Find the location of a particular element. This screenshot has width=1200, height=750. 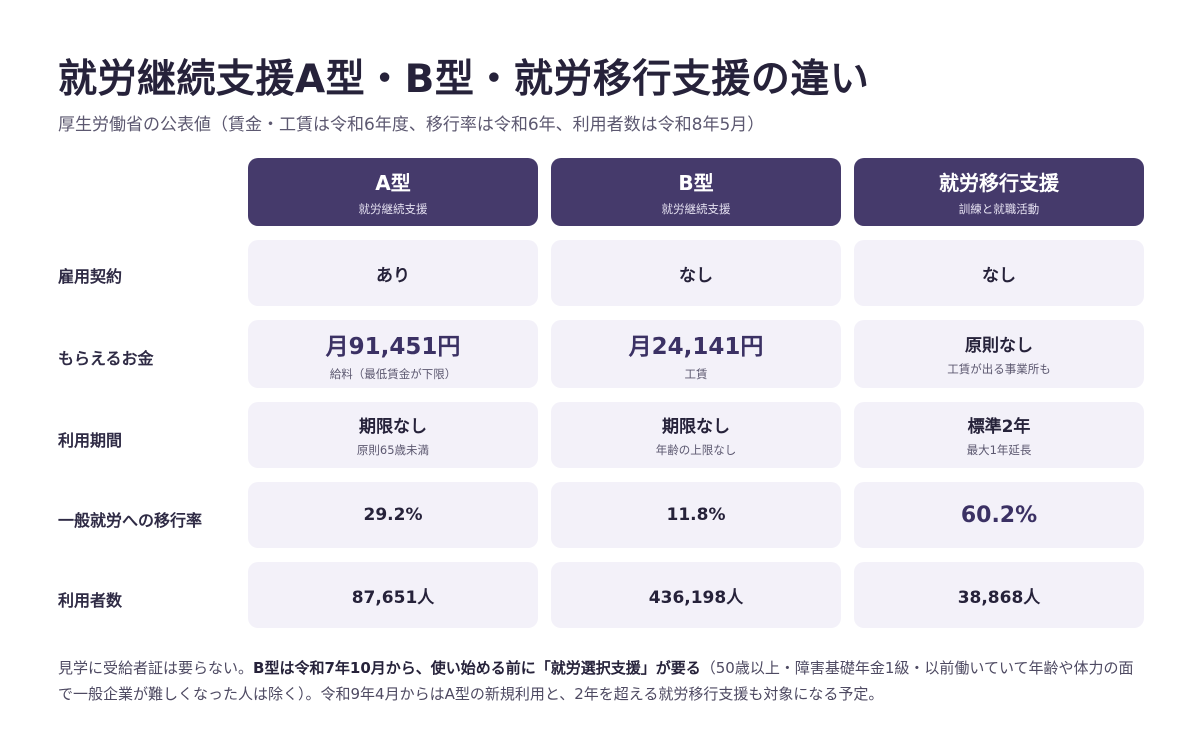

footer-text: 見学に受給者証は要らない。 is located at coordinates (156, 668).